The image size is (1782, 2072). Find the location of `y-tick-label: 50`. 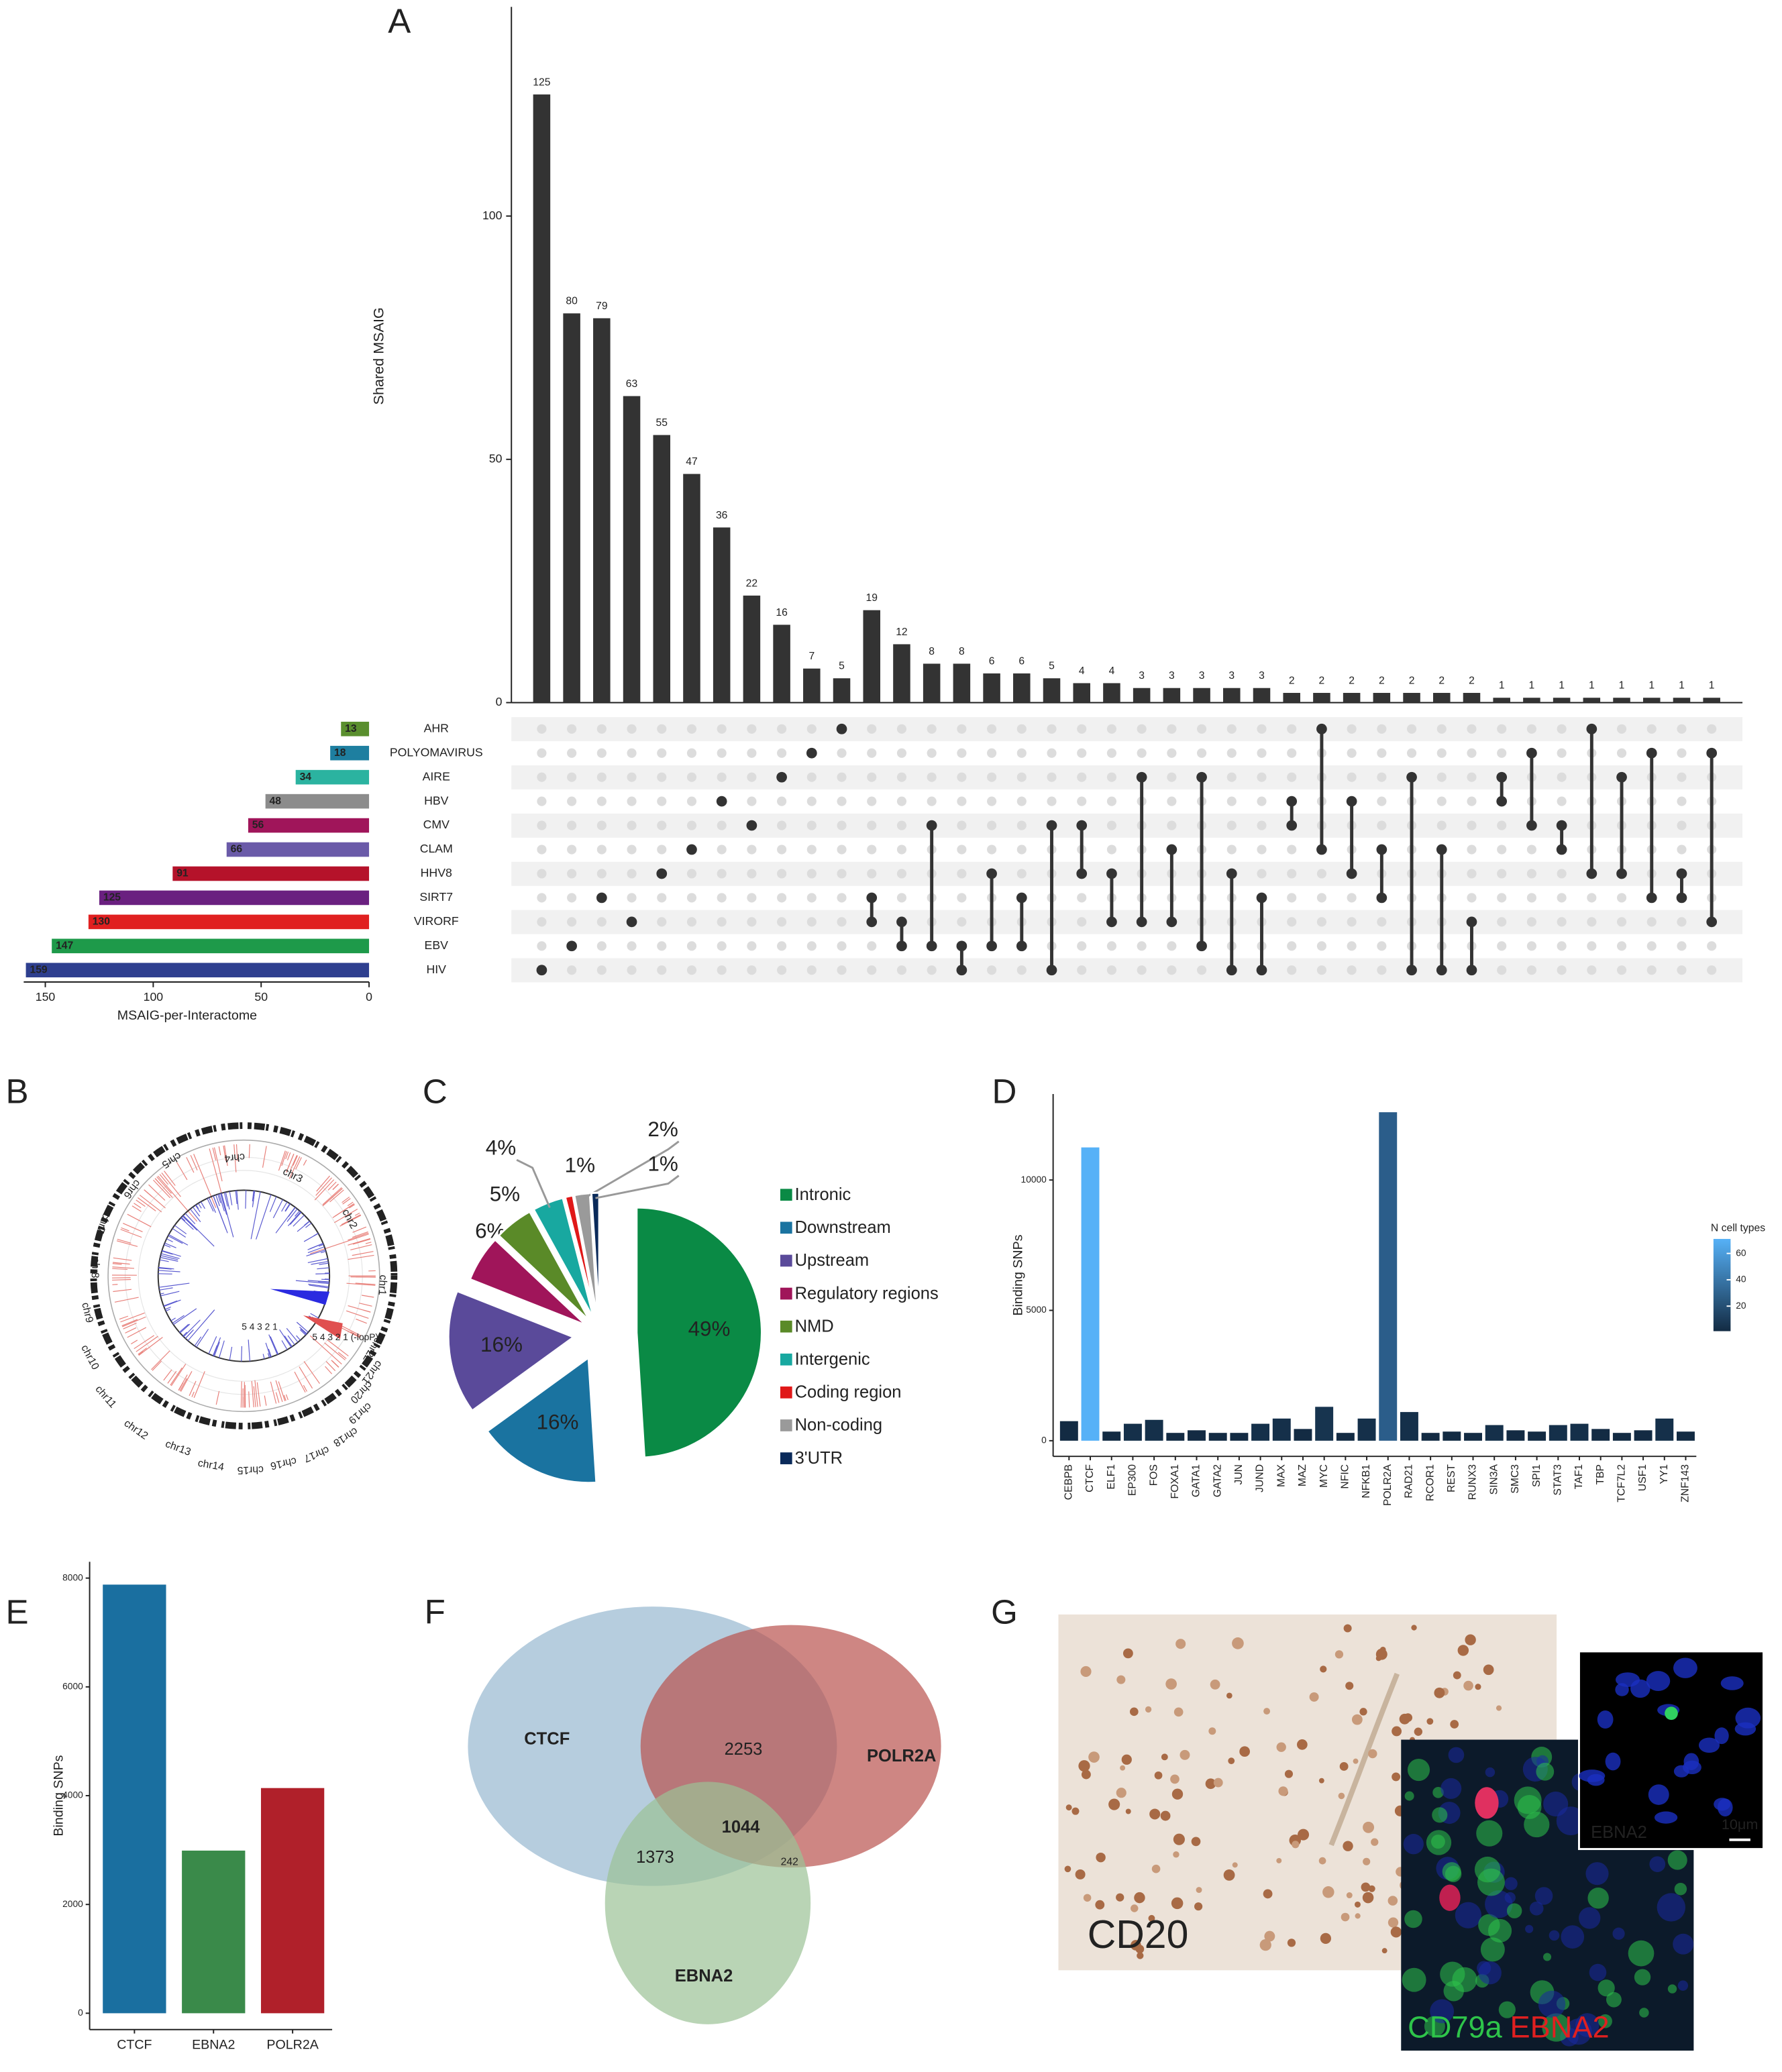

y-tick-label: 50 is located at coordinates (496, 458).